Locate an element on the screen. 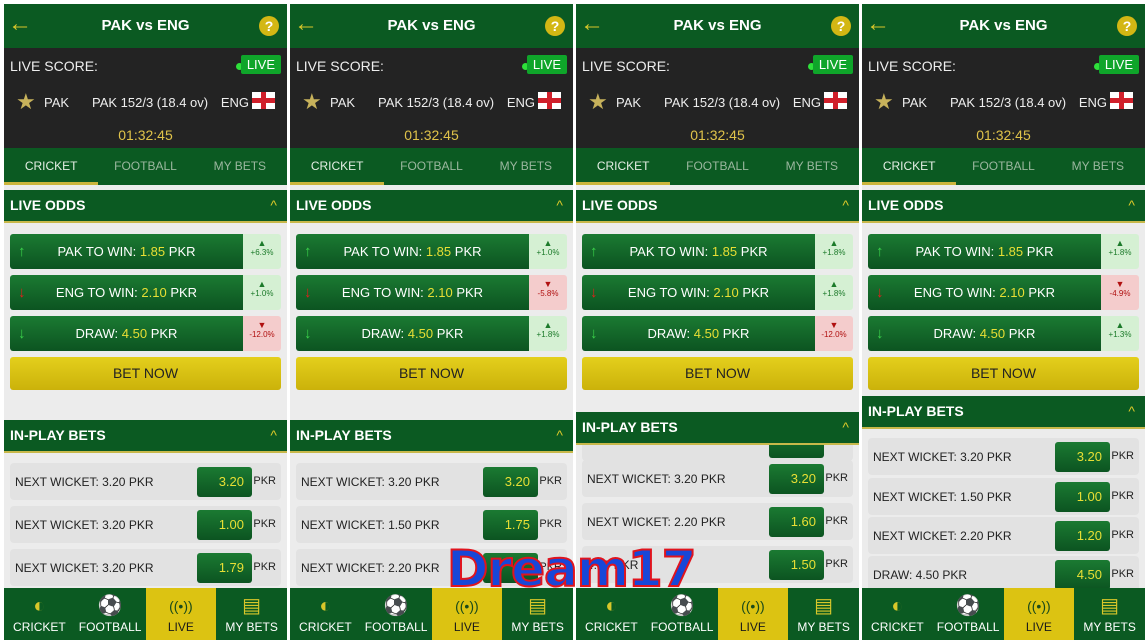 The height and width of the screenshot is (640, 1146). bet-odds-button: 1.75 is located at coordinates (510, 525).